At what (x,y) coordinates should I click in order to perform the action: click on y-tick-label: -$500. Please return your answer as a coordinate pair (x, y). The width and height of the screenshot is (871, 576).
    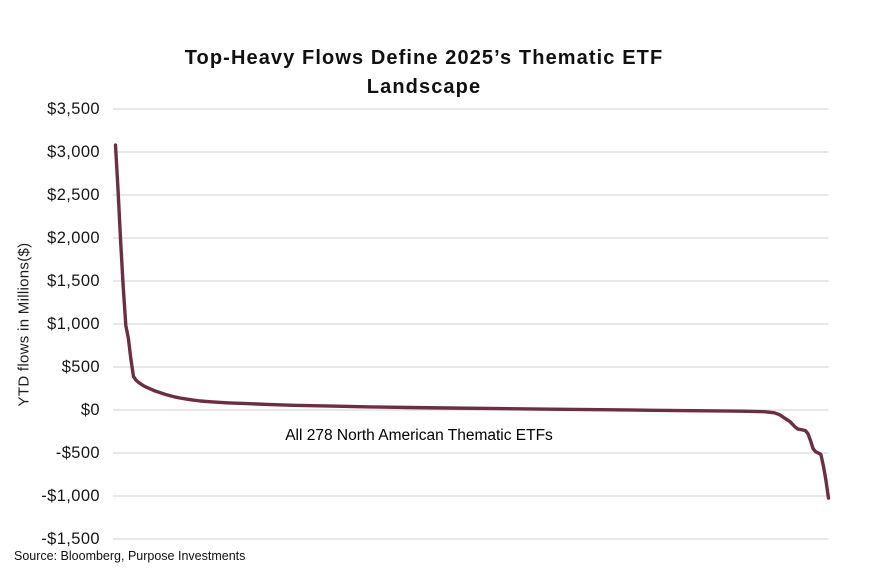
    Looking at the image, I should click on (77, 453).